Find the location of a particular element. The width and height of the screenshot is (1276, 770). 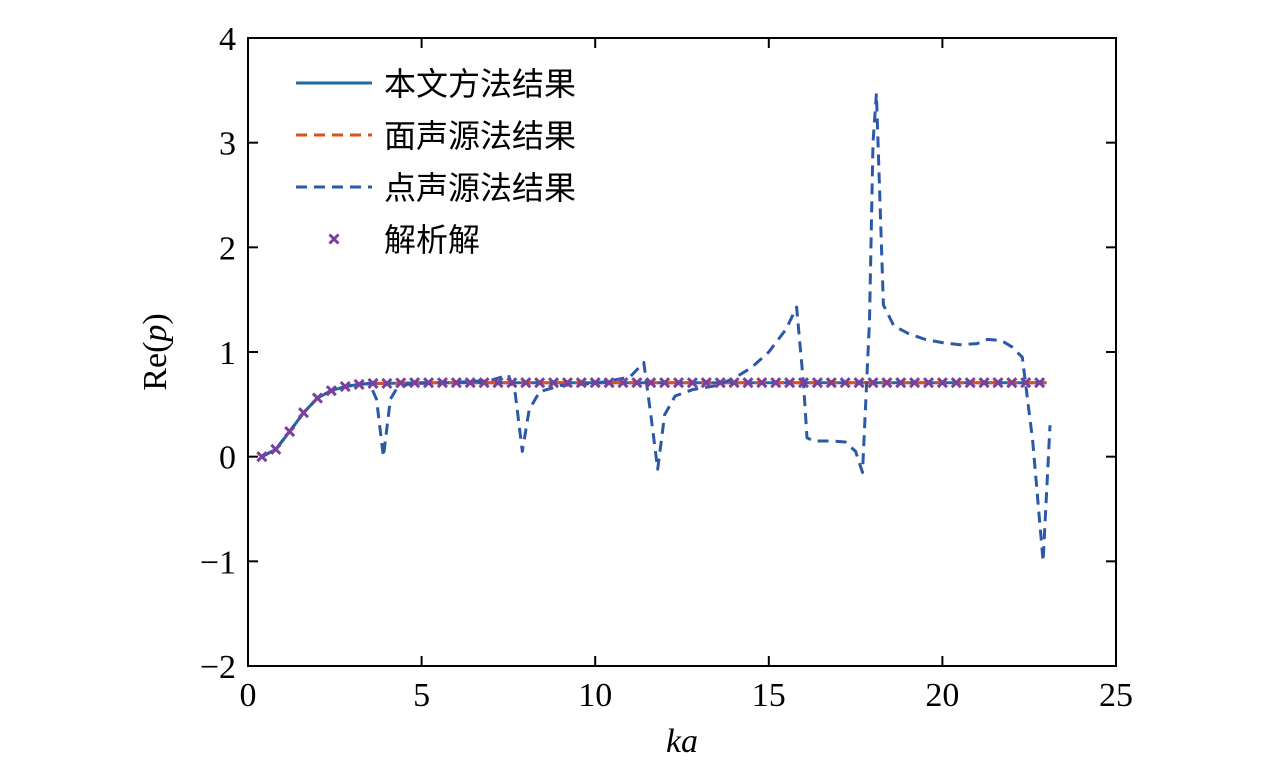

y-tick-label: 1 is located at coordinates (227, 353).